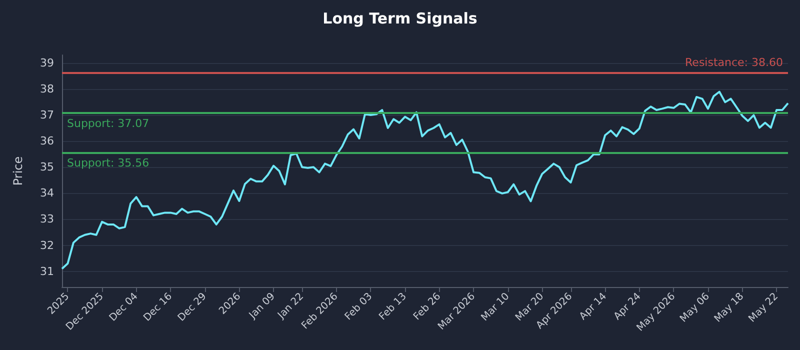 The image size is (800, 350). Describe the element at coordinates (628, 306) in the screenshot. I see `x-tick-label: Apr 24` at that location.